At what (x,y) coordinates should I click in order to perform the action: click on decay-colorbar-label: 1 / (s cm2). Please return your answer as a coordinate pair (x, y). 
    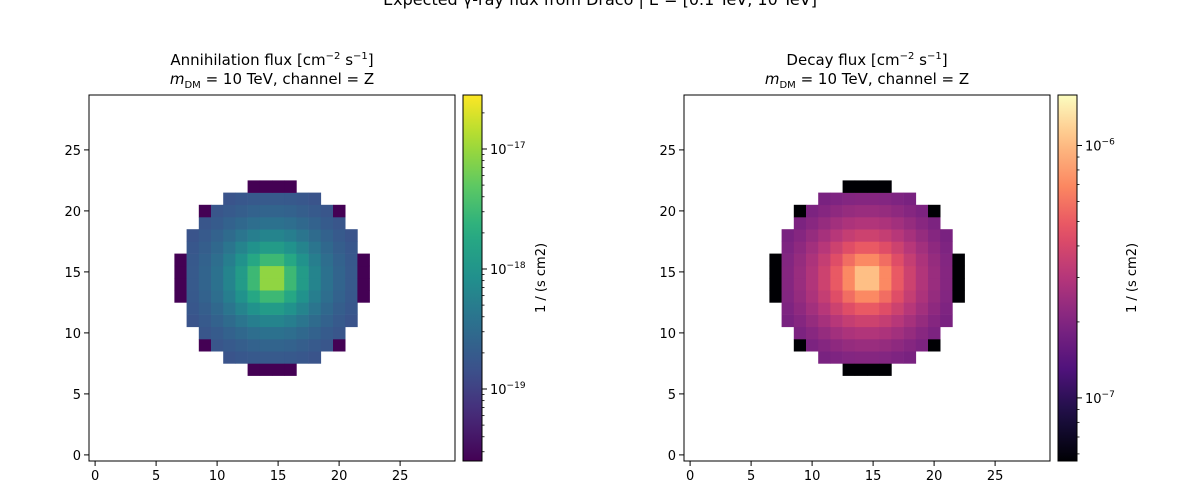
    Looking at the image, I should click on (1132, 278).